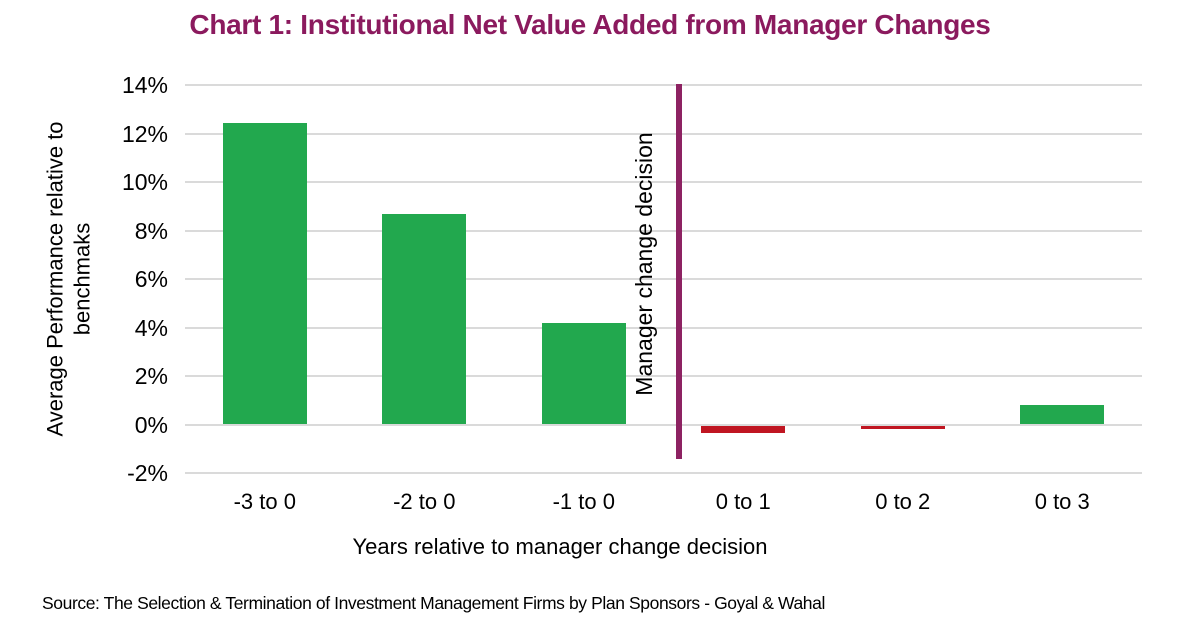 The height and width of the screenshot is (640, 1180). What do you see at coordinates (144, 133) in the screenshot?
I see `y-tick-label: 12%` at bounding box center [144, 133].